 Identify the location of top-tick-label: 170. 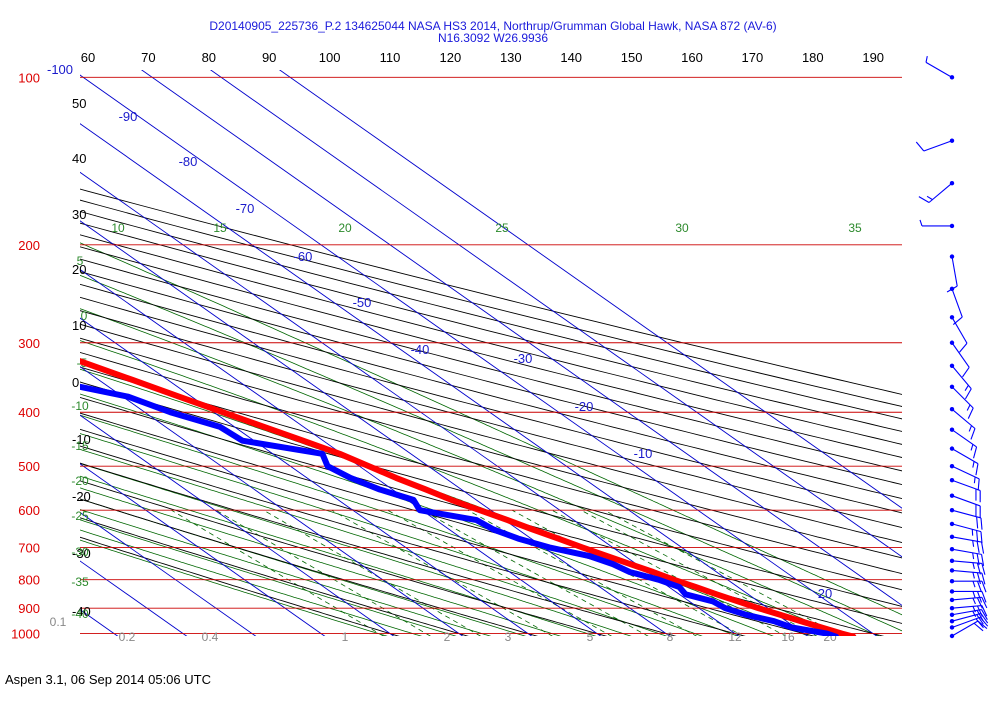
(753, 57).